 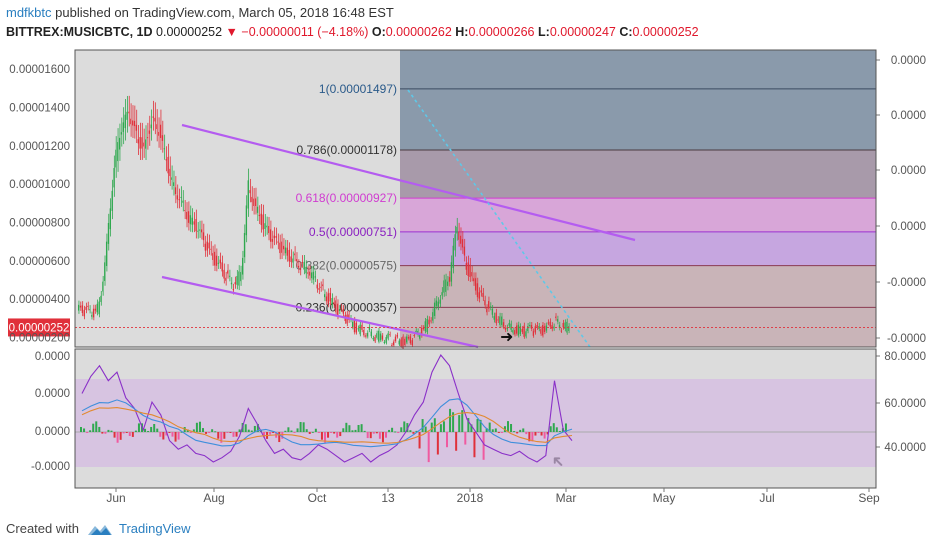 I want to click on author-link: mdfkbtc, so click(x=29, y=12).